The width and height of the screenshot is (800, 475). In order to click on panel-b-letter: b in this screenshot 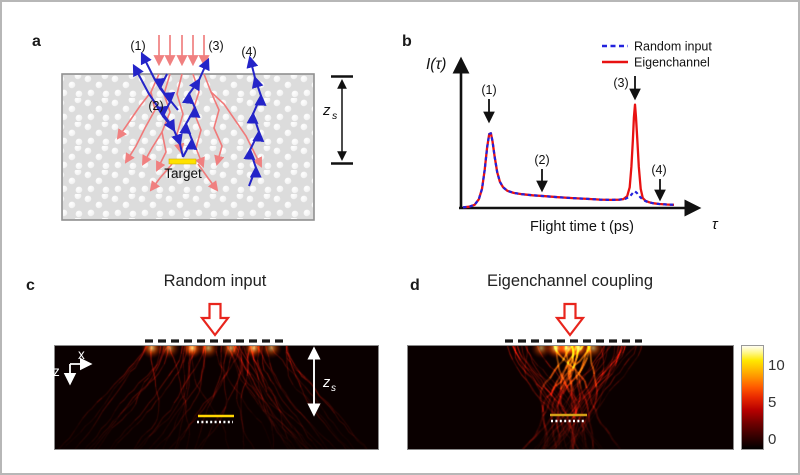, I will do `click(407, 41)`.